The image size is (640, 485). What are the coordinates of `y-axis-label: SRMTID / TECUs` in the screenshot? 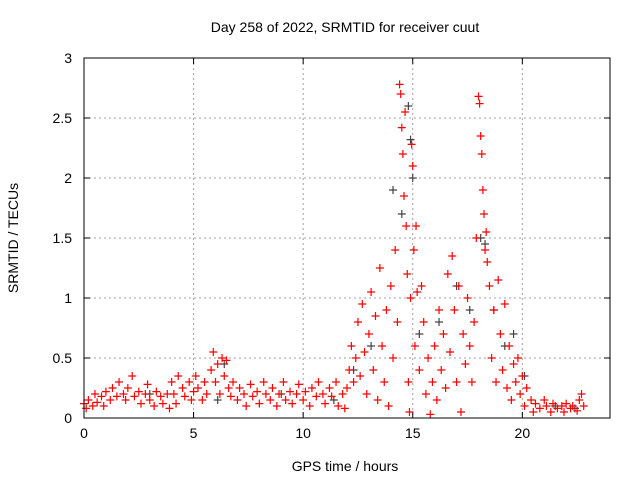 It's located at (13, 238).